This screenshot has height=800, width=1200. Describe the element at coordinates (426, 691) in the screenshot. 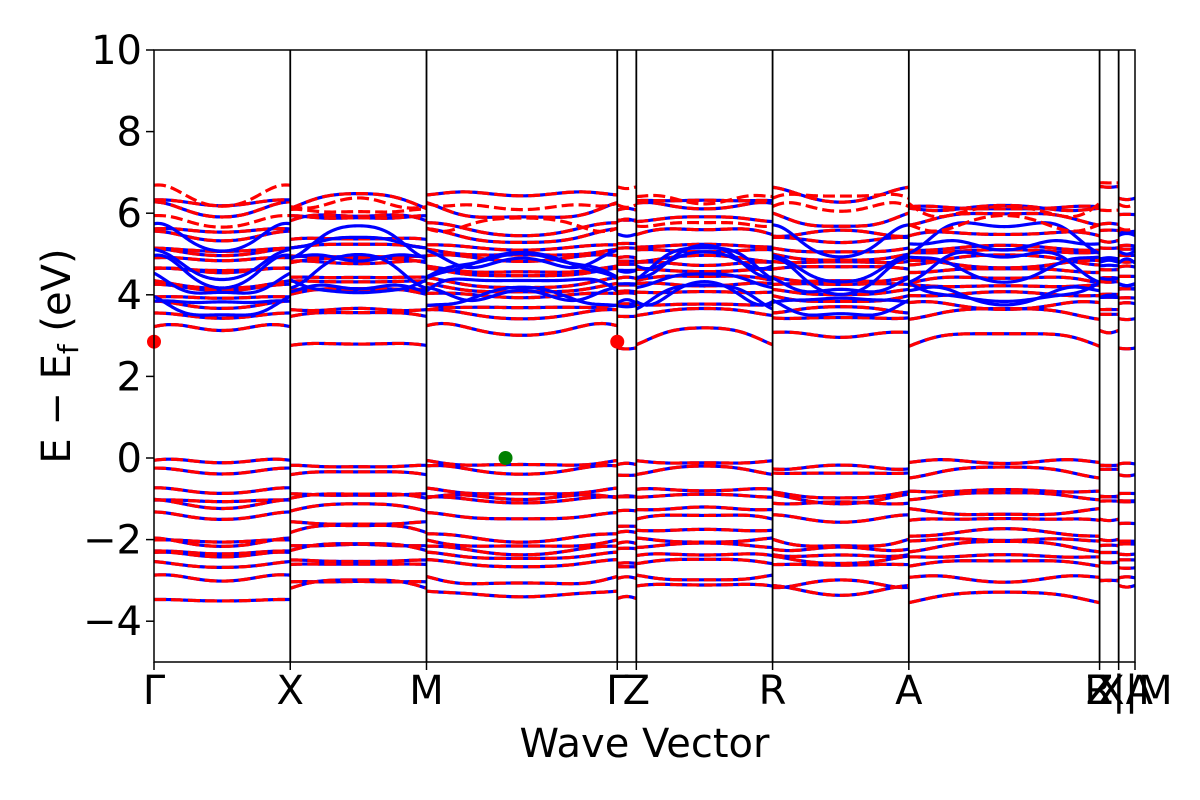

I see `x-tick-label: M` at that location.